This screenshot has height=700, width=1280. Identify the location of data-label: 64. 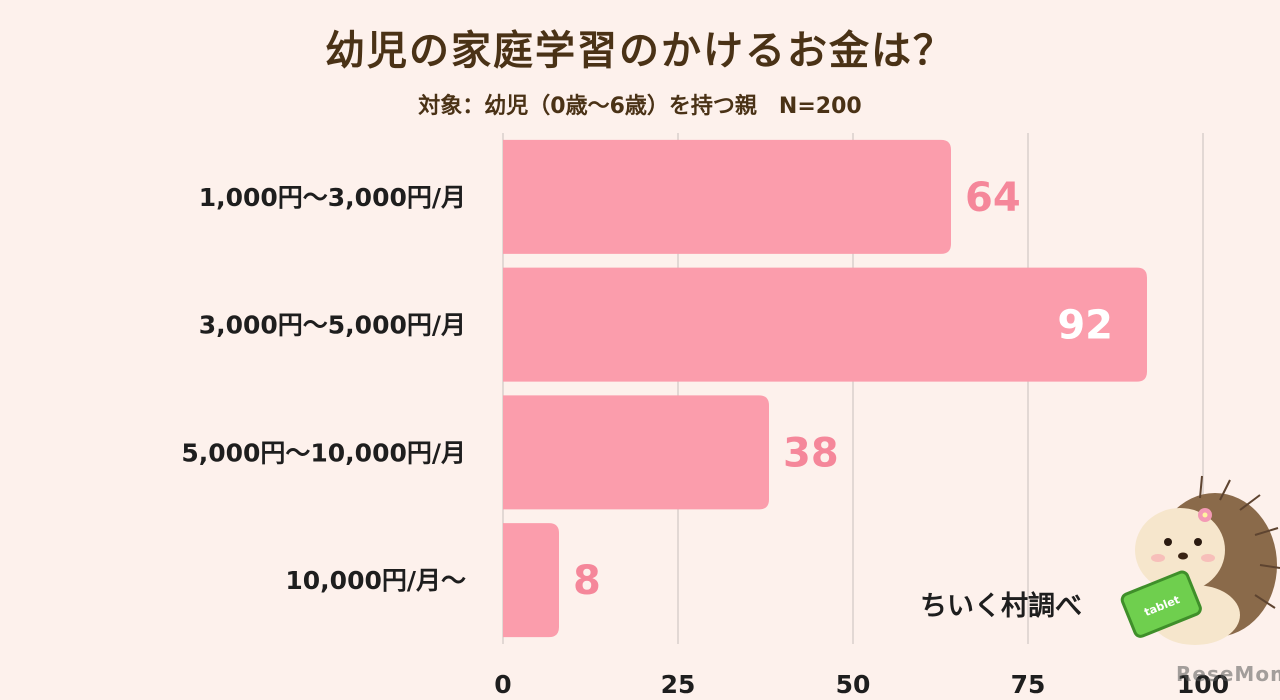
(993, 198).